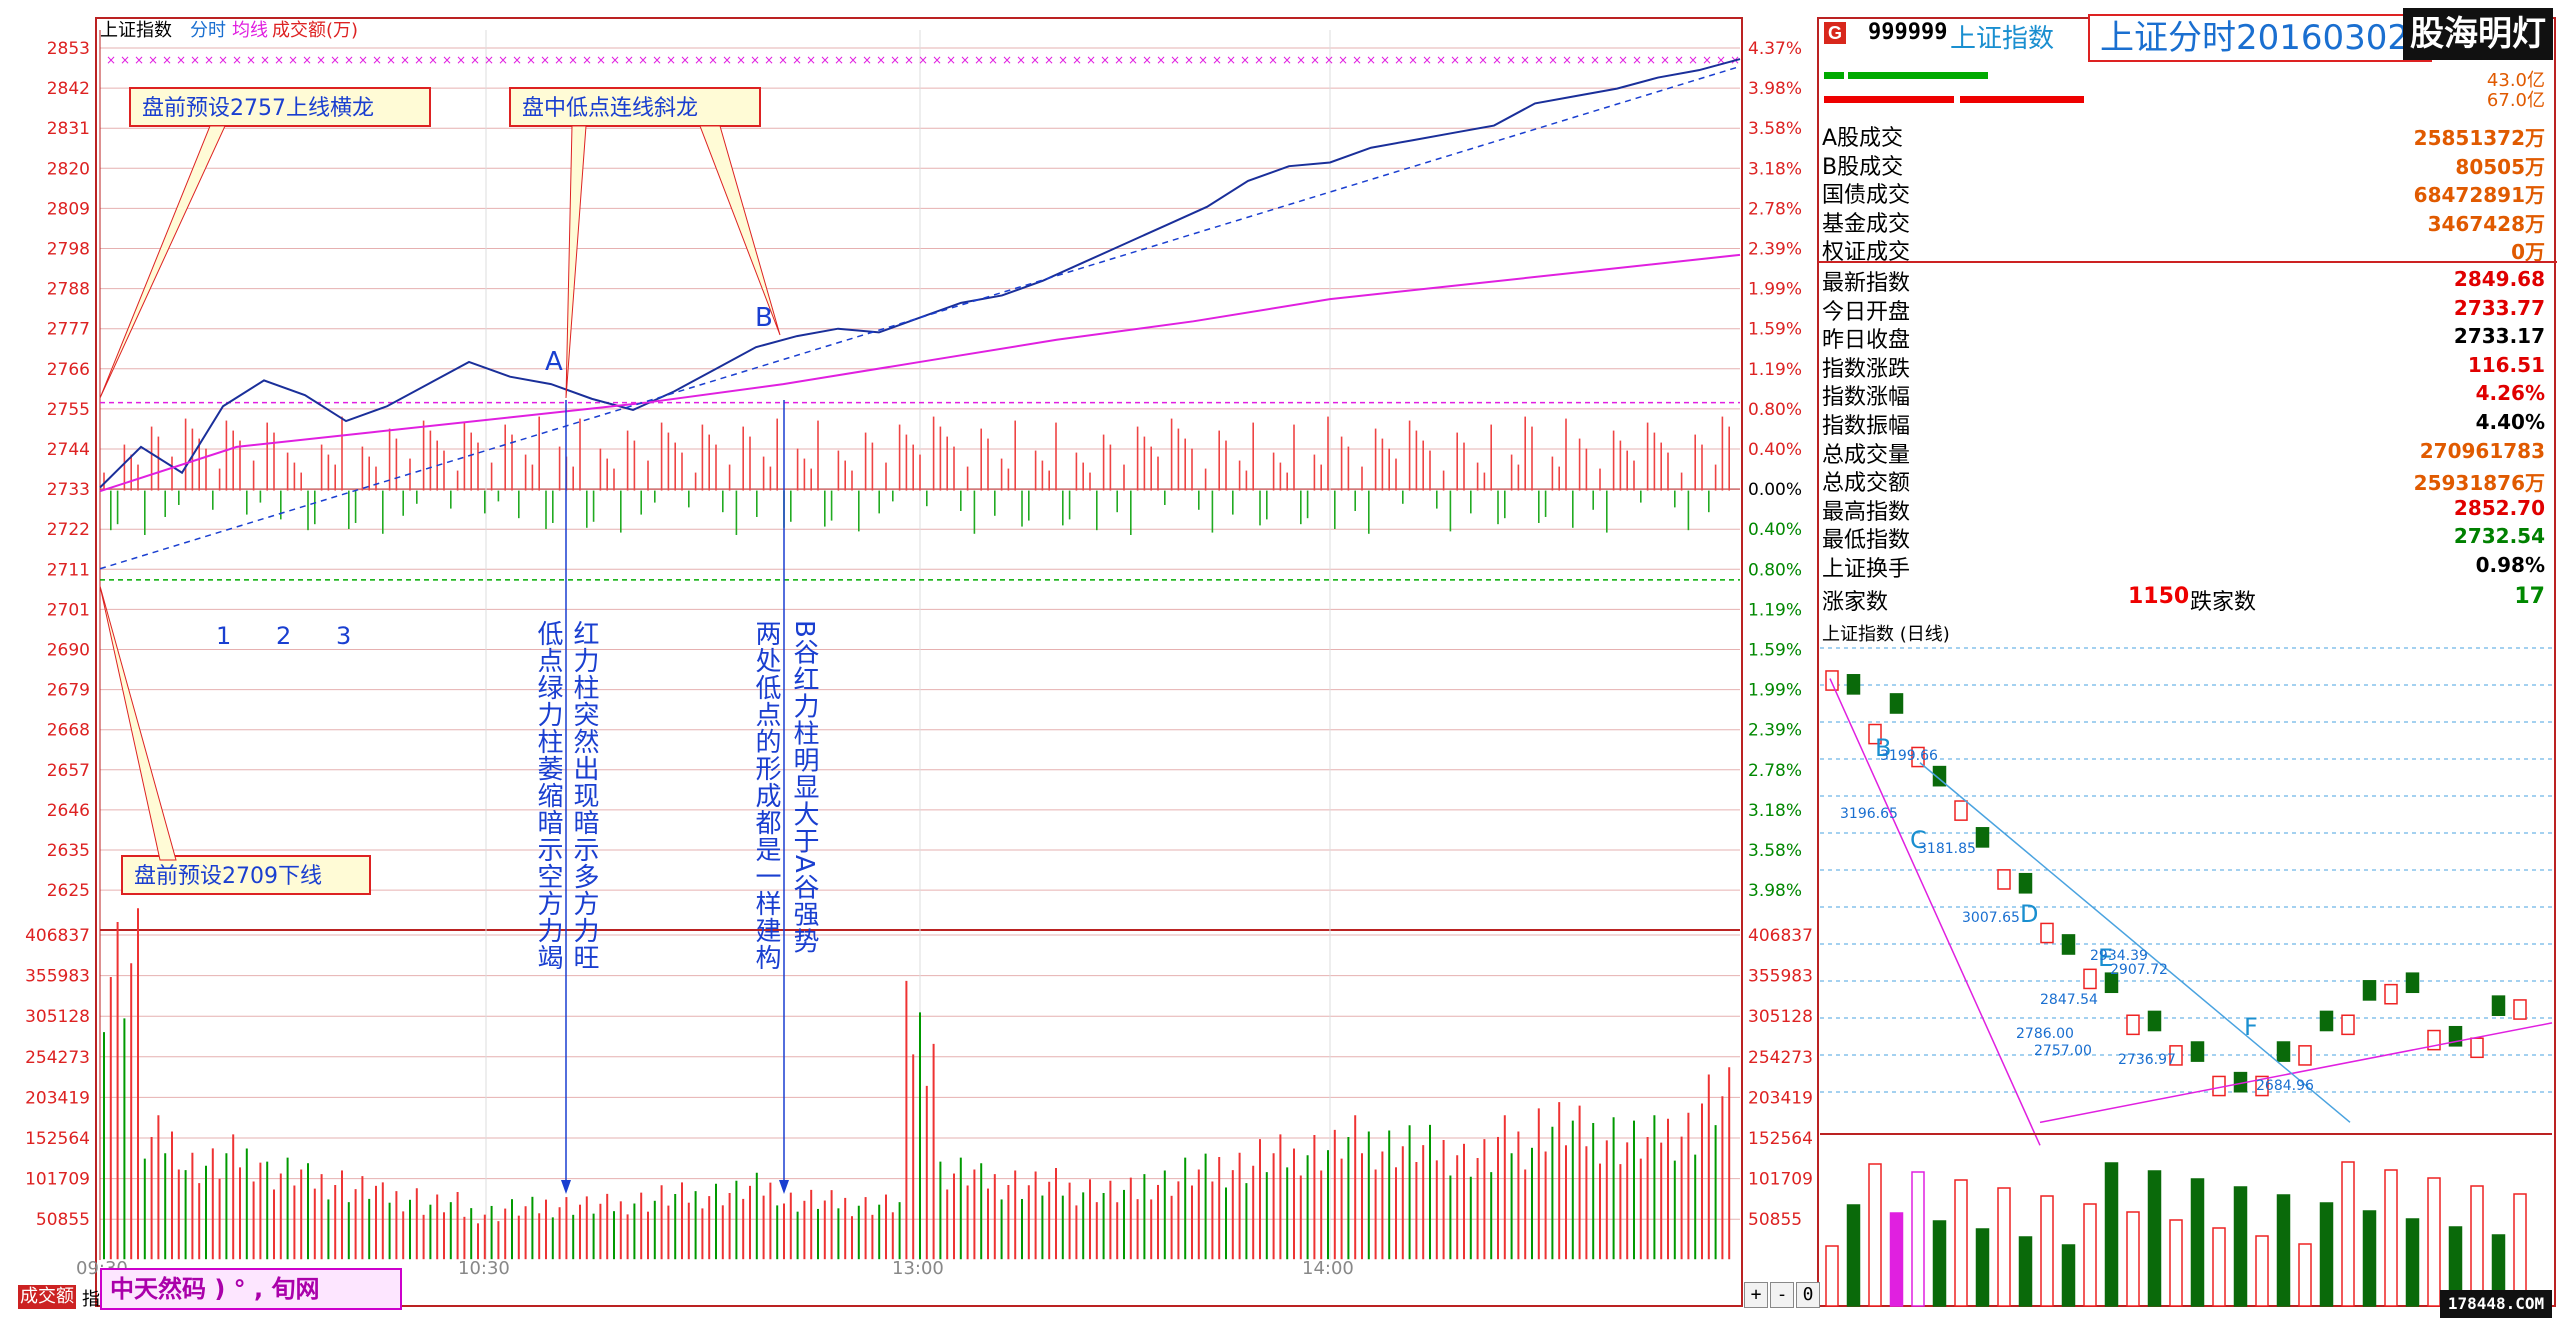 The image size is (2557, 1324). Describe the element at coordinates (1866, 369) in the screenshot. I see `quote-label: 指数涨跌` at that location.